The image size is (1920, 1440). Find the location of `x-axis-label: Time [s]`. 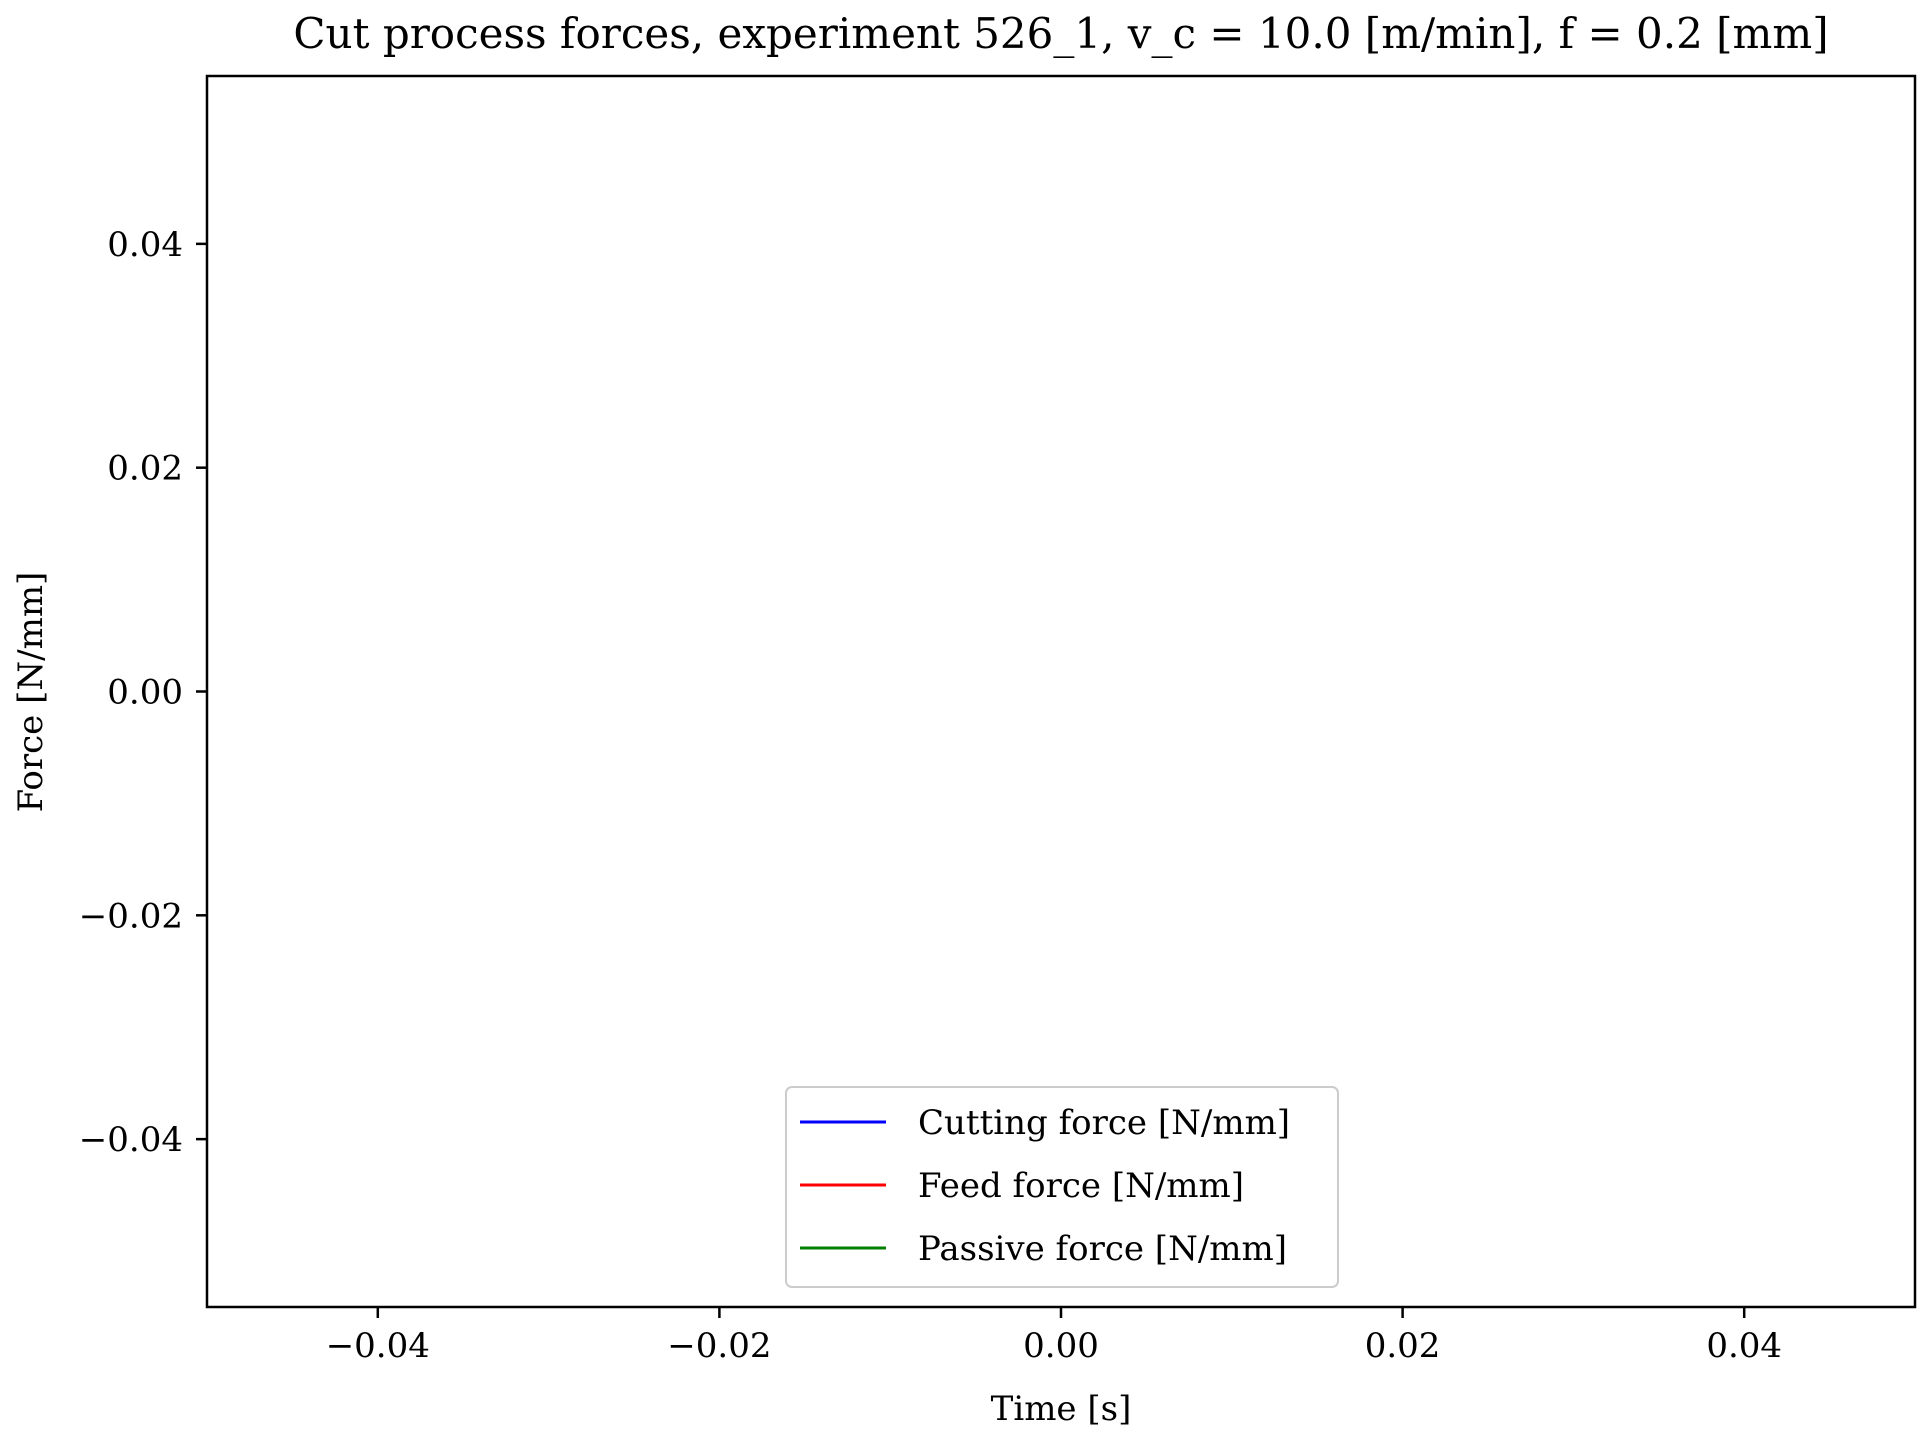

x-axis-label: Time [s] is located at coordinates (1061, 1409).